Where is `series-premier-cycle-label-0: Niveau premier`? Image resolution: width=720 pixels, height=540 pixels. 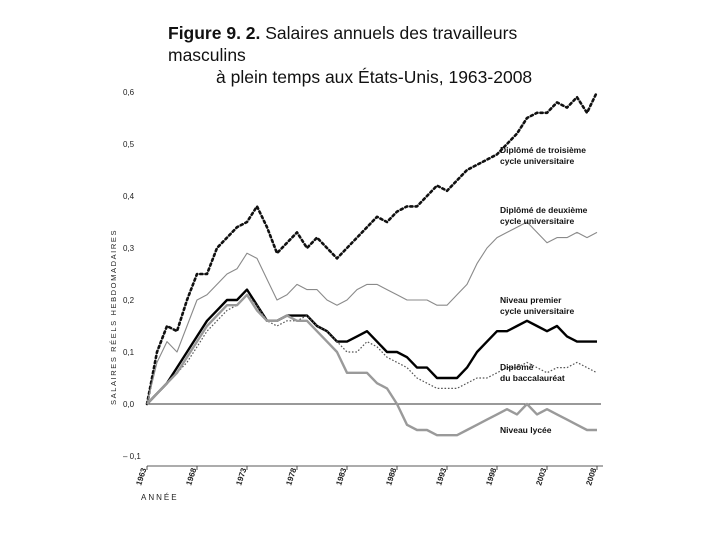
series-premier-cycle-label-0: Niveau premier is located at coordinates (531, 300).